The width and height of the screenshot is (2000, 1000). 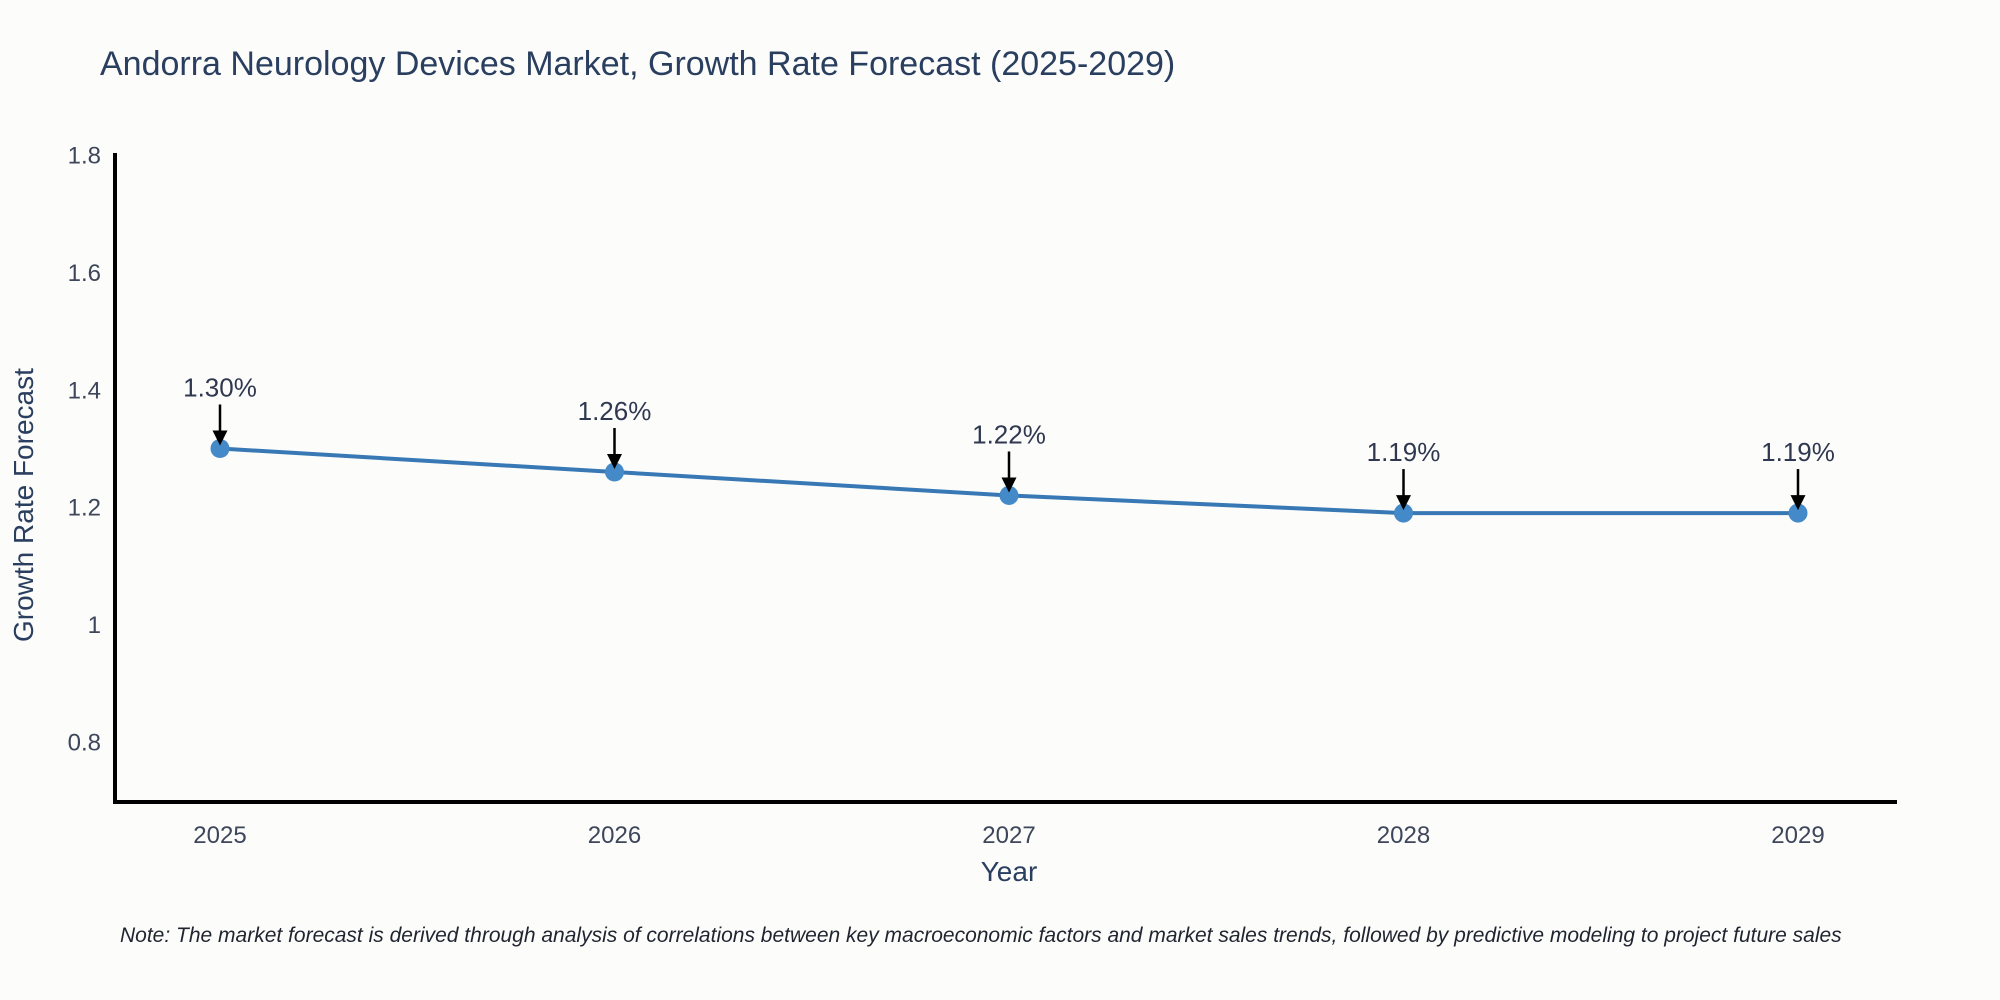 What do you see at coordinates (84, 156) in the screenshot?
I see `y-tick-label: 1.8` at bounding box center [84, 156].